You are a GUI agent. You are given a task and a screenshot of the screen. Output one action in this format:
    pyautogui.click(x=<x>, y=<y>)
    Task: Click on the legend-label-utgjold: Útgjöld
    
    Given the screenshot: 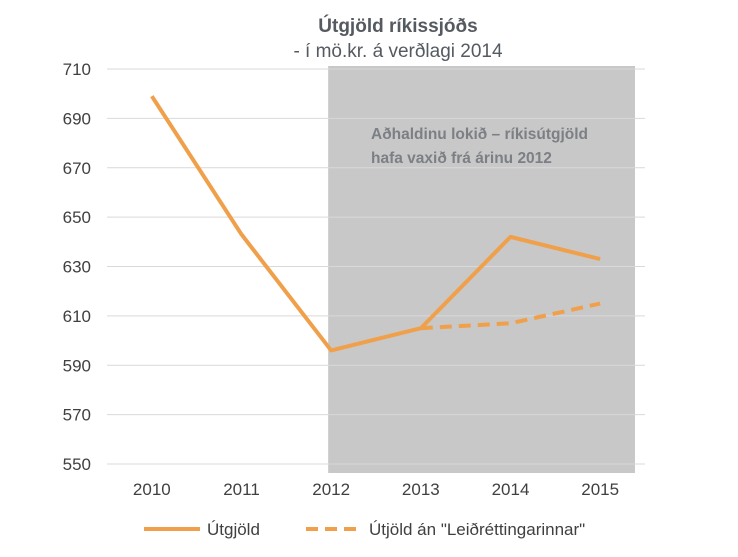 What is the action you would take?
    pyautogui.click(x=233, y=529)
    